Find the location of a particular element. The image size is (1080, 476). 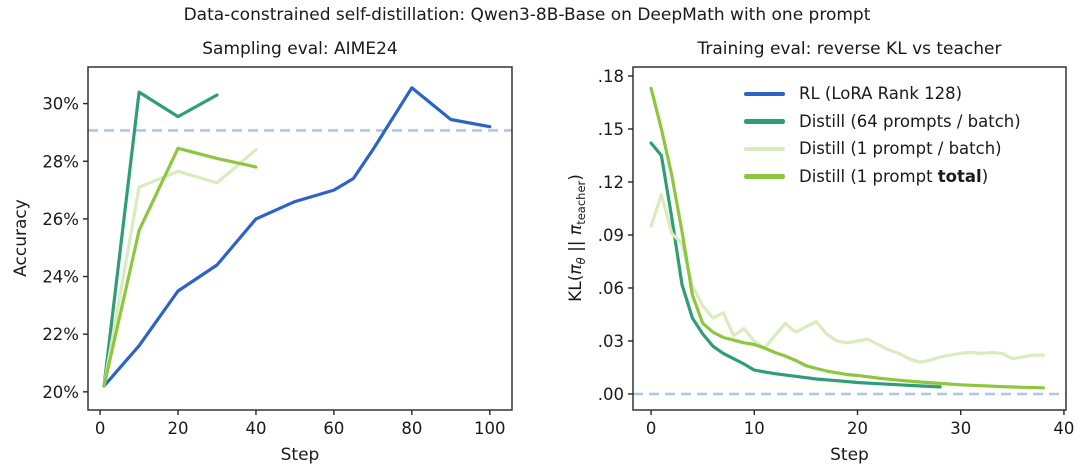

left-y-tick-label: 24% is located at coordinates (60, 277).